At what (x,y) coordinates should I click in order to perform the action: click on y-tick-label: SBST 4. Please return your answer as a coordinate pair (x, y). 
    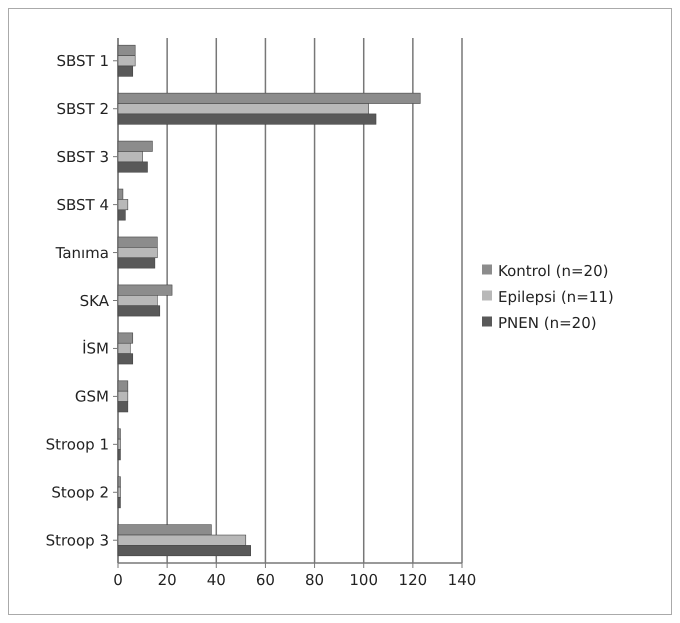
    Looking at the image, I should click on (82, 205).